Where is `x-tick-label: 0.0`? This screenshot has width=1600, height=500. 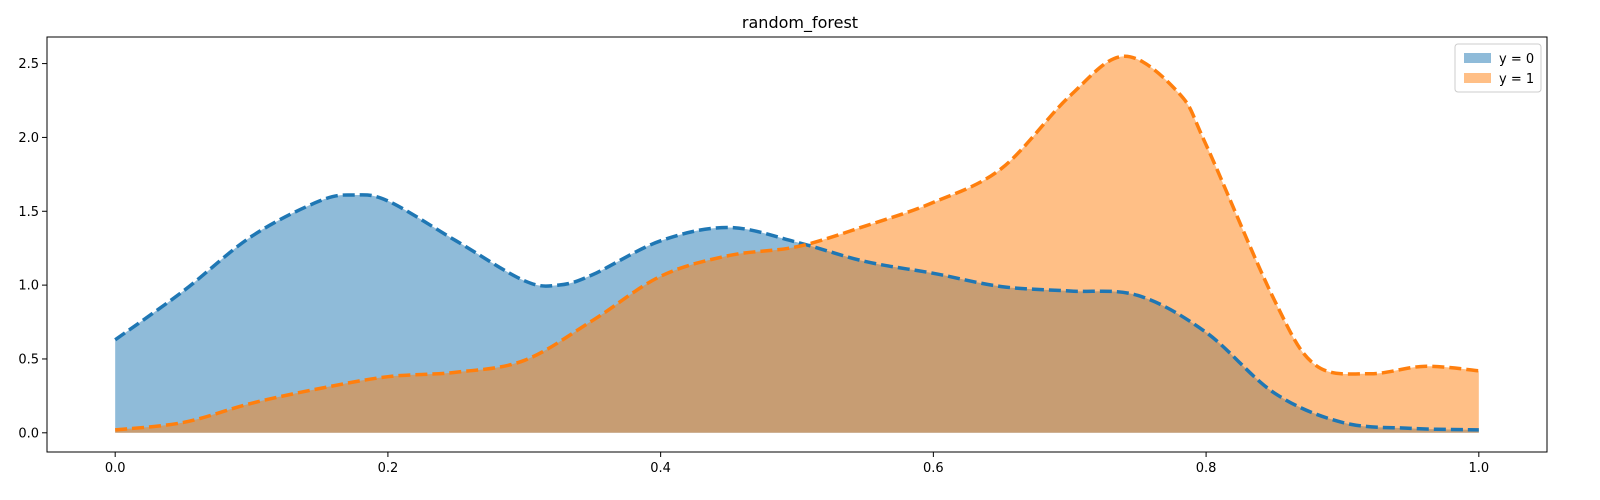 x-tick-label: 0.0 is located at coordinates (115, 468).